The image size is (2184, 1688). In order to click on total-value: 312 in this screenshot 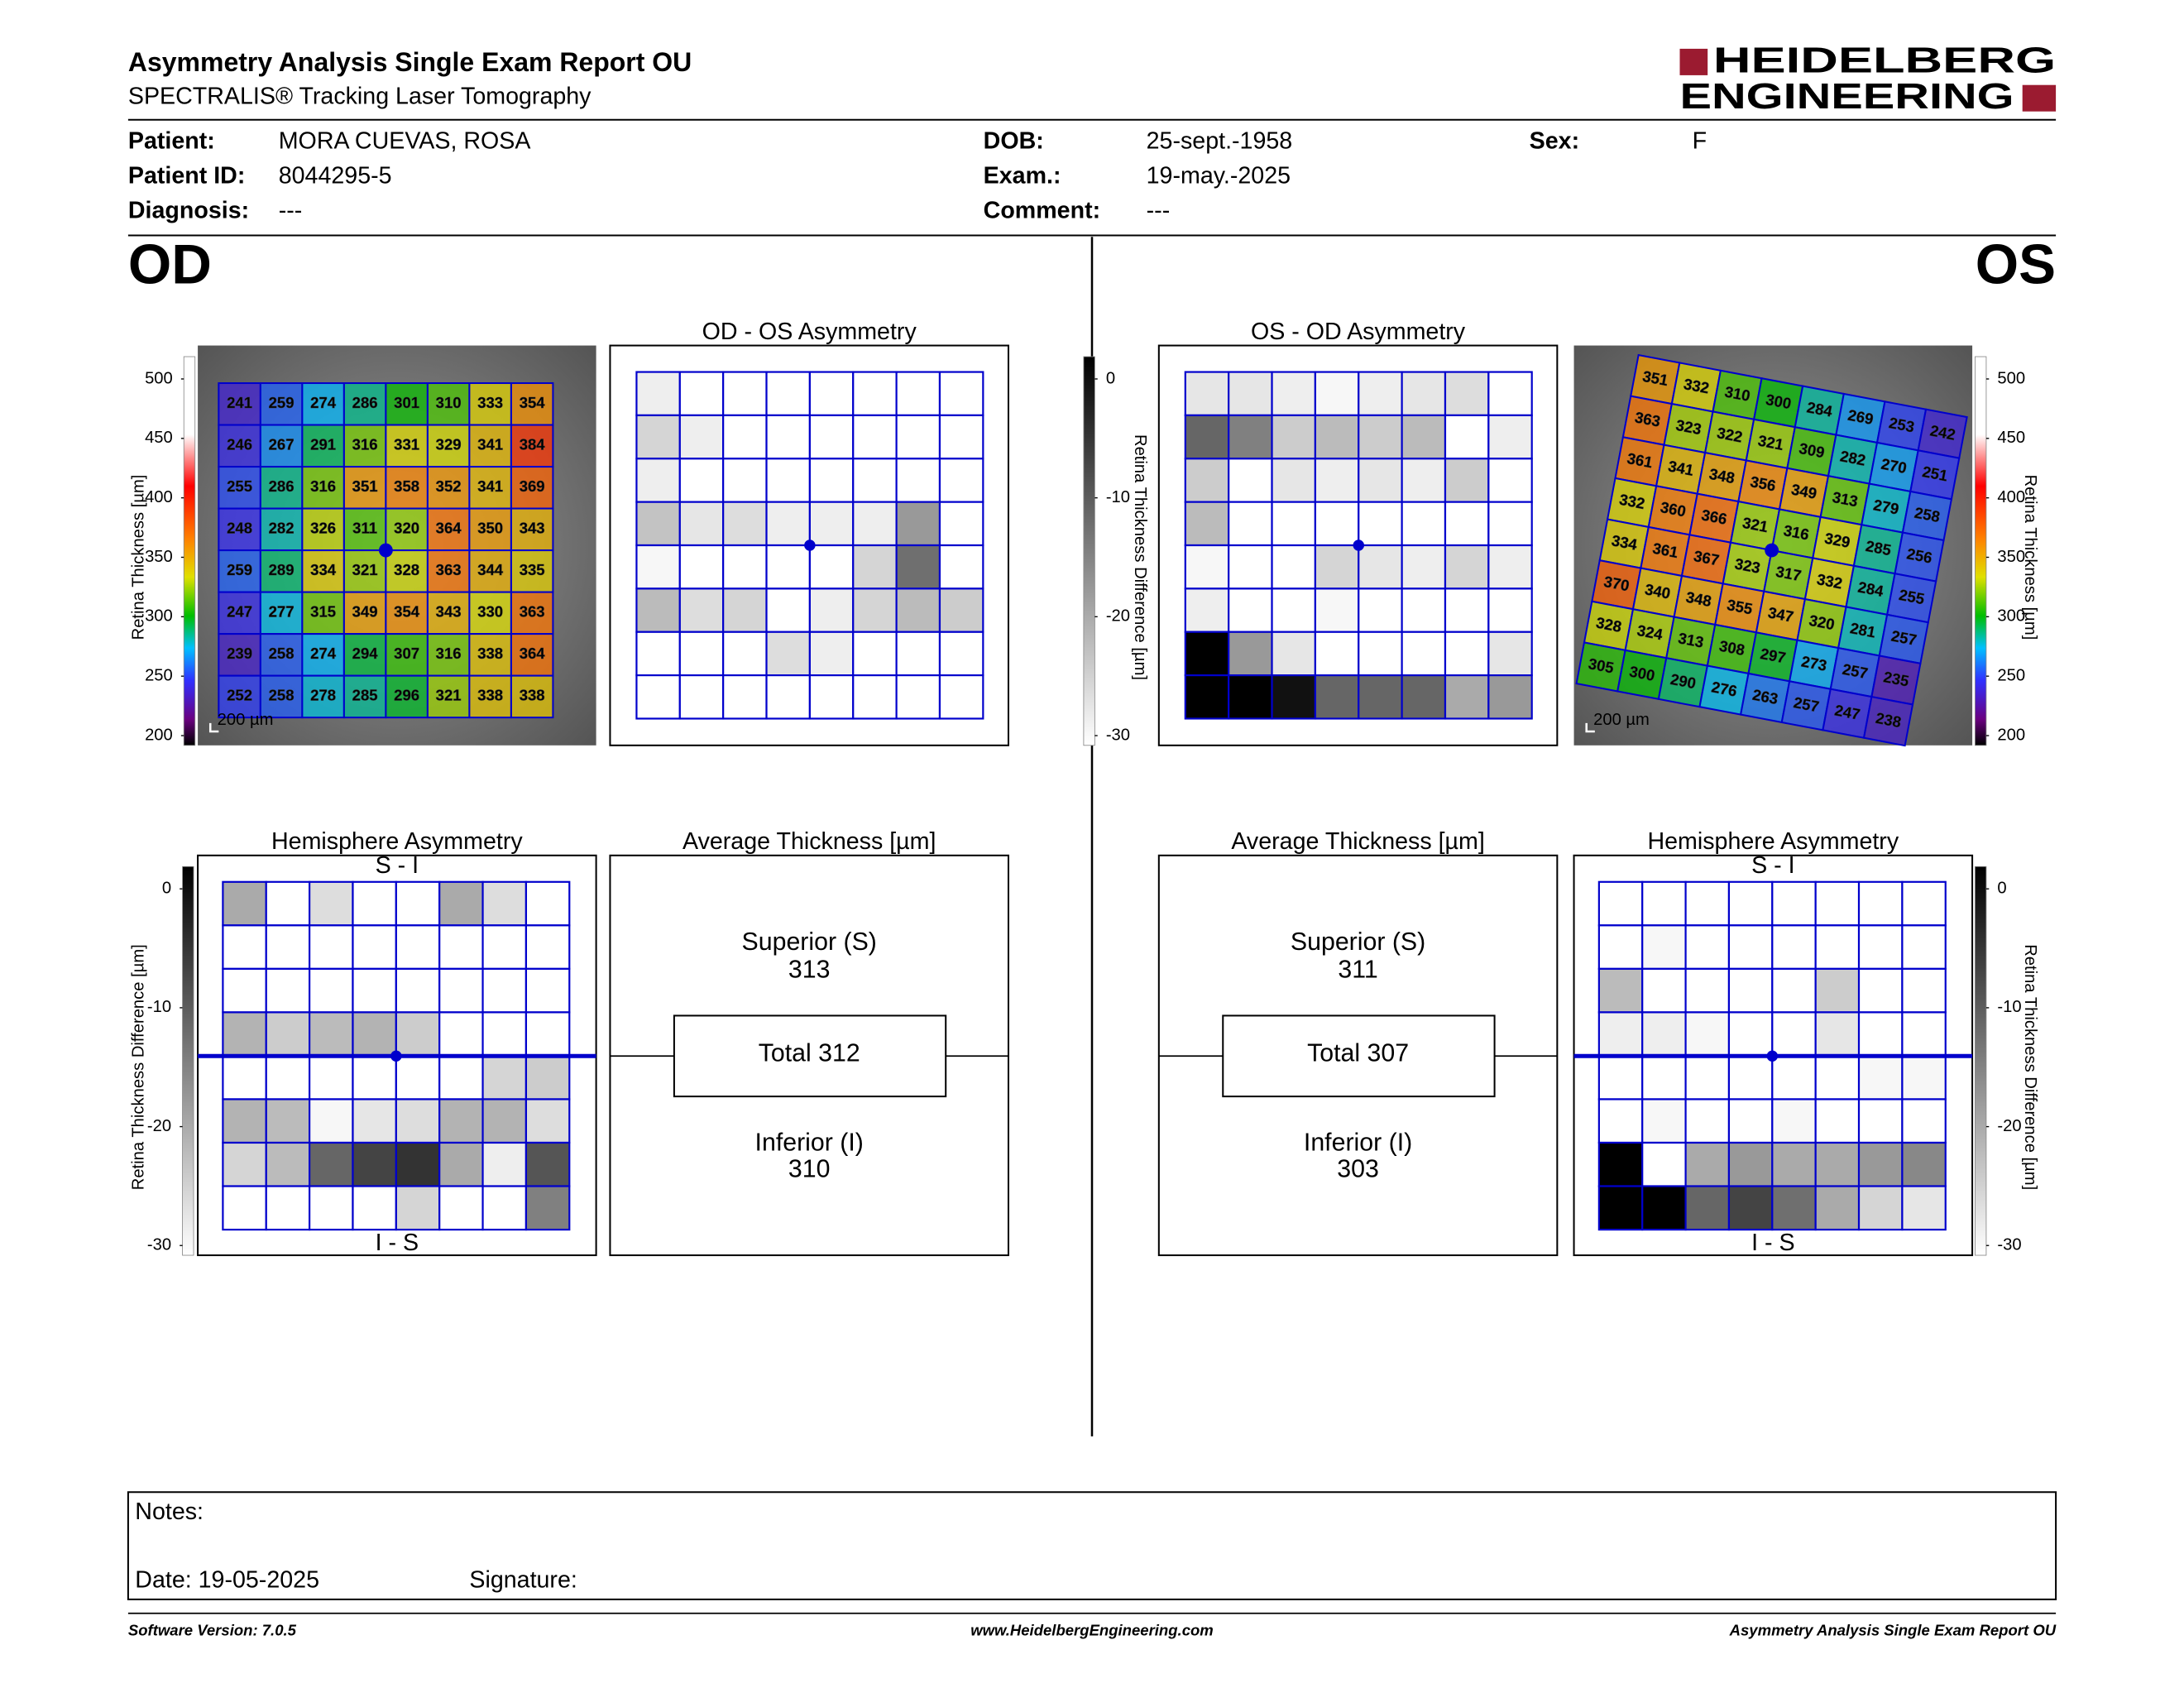, I will do `click(839, 1053)`.